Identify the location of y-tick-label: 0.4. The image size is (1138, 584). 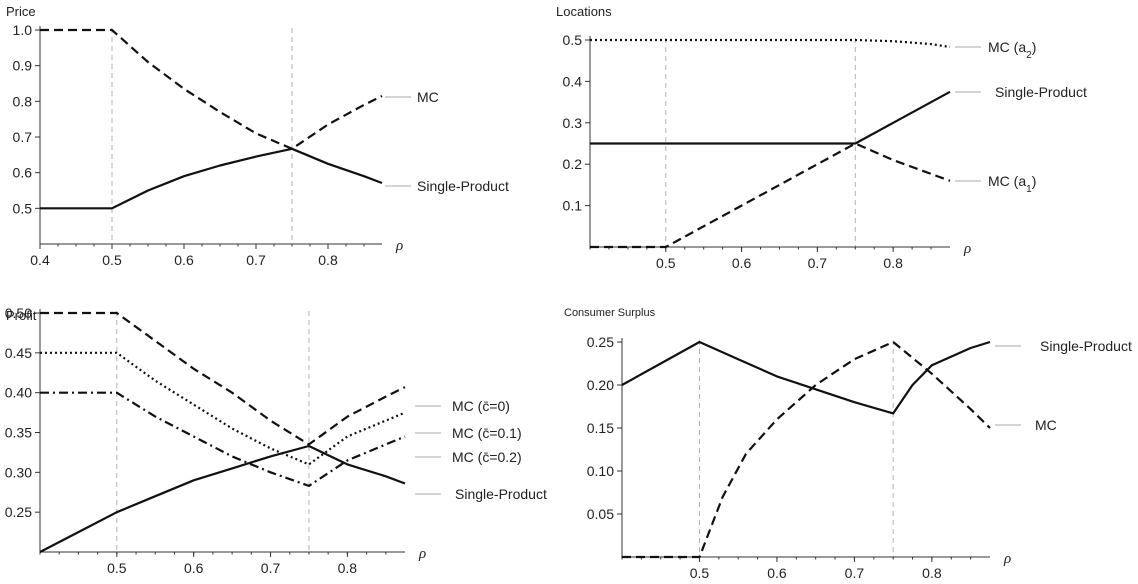
(573, 81).